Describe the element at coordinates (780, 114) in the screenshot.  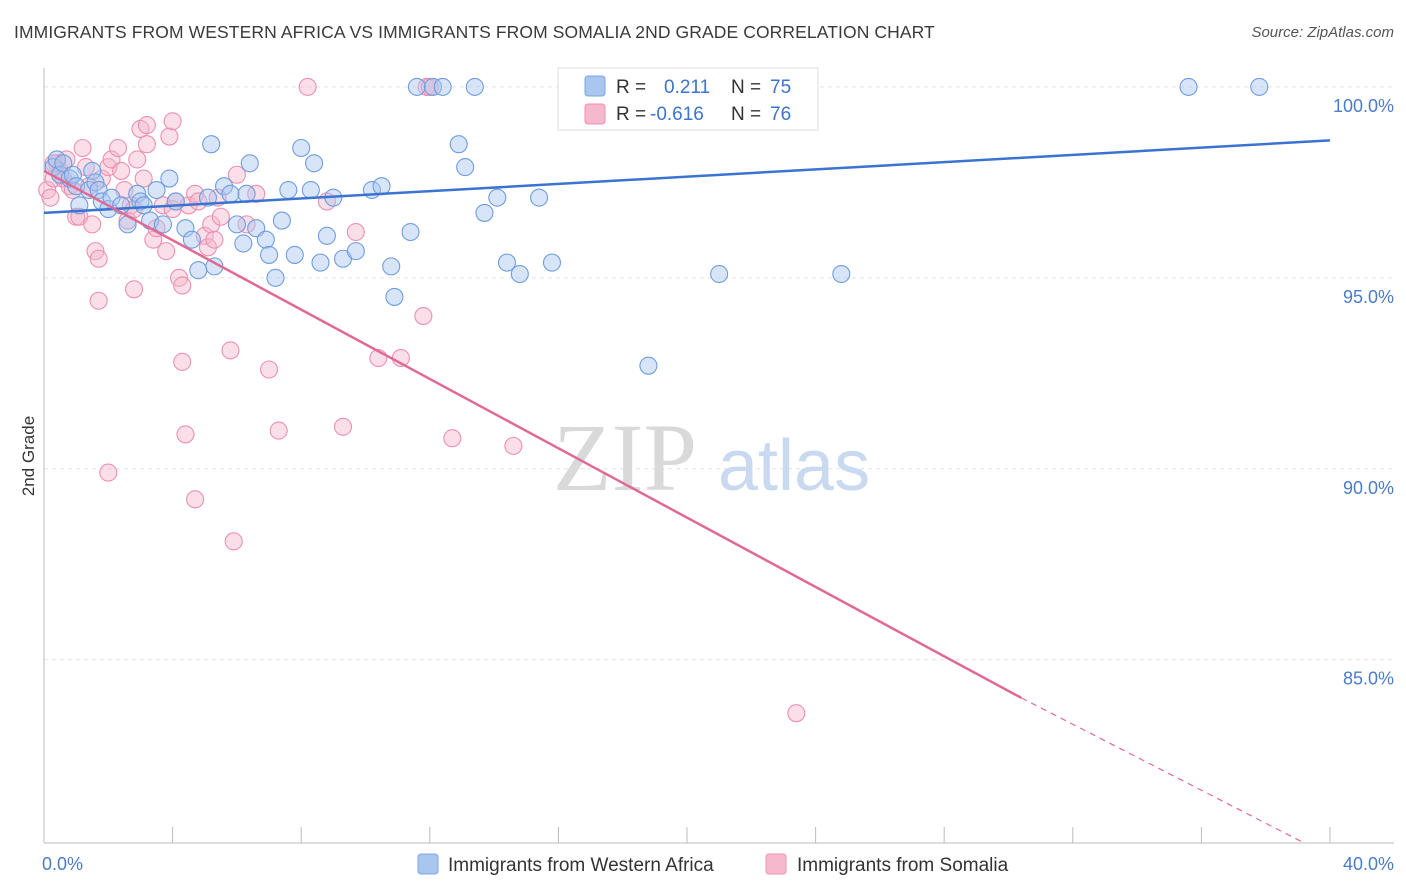
I see `legend-n-value-pink: 76` at that location.